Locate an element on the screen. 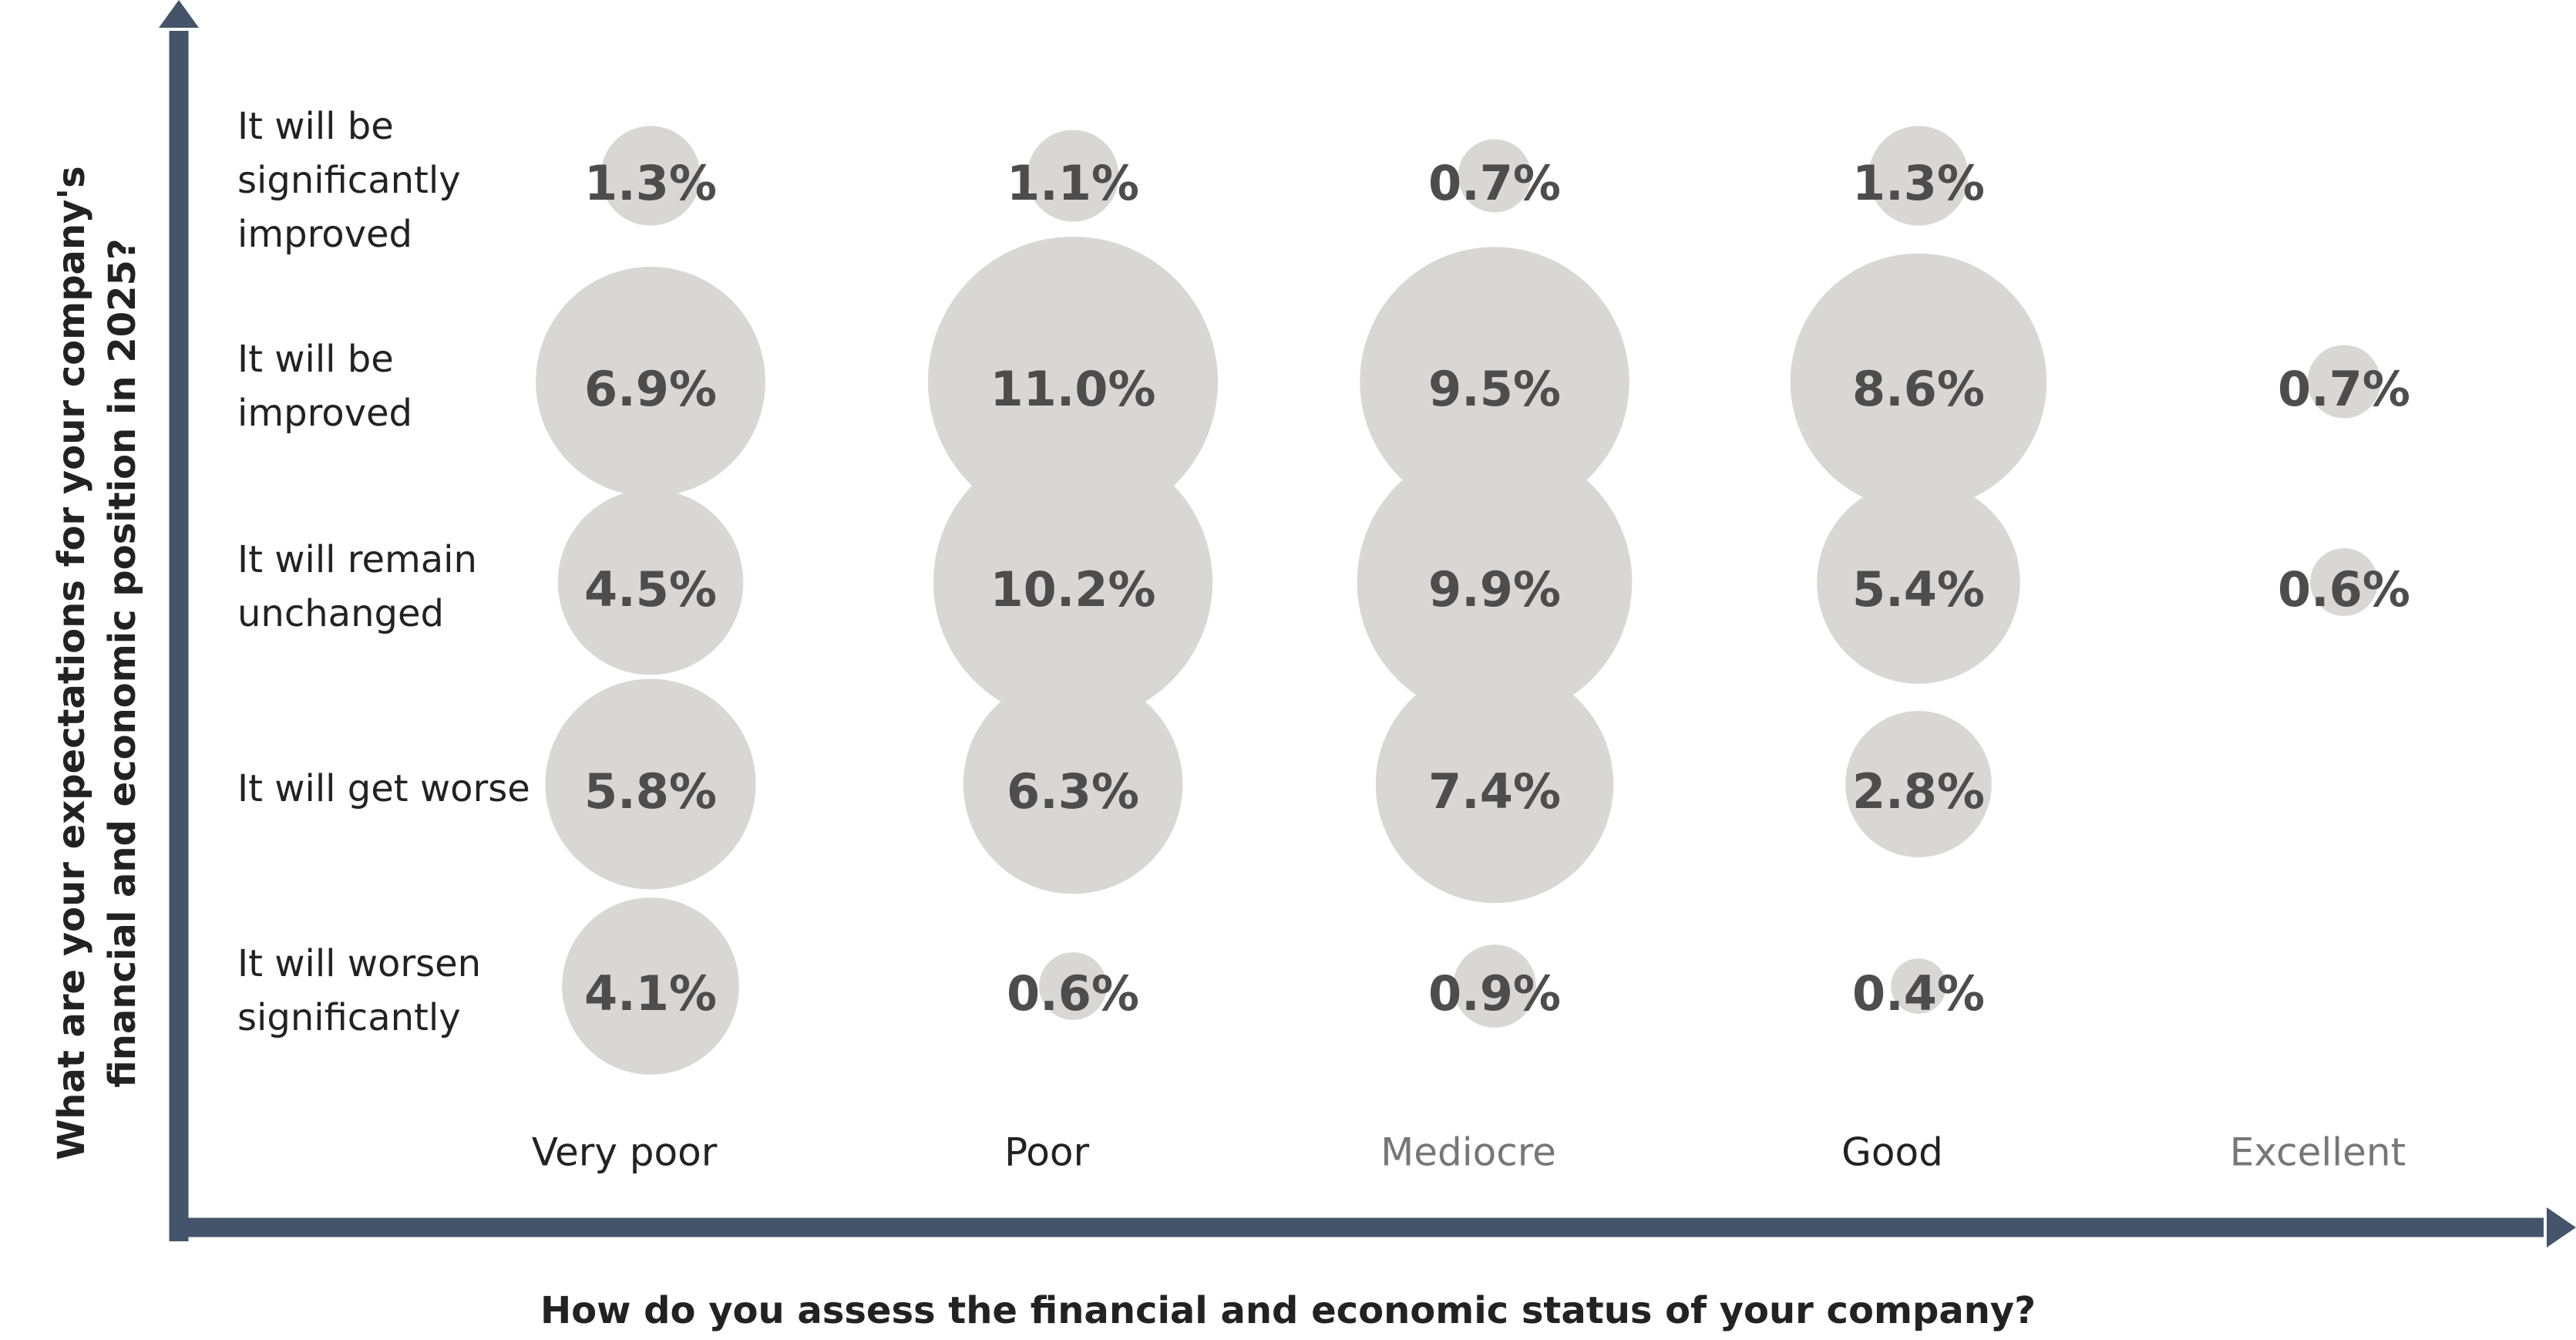 The width and height of the screenshot is (2576, 1340). value-label: 7.4% is located at coordinates (1494, 791).